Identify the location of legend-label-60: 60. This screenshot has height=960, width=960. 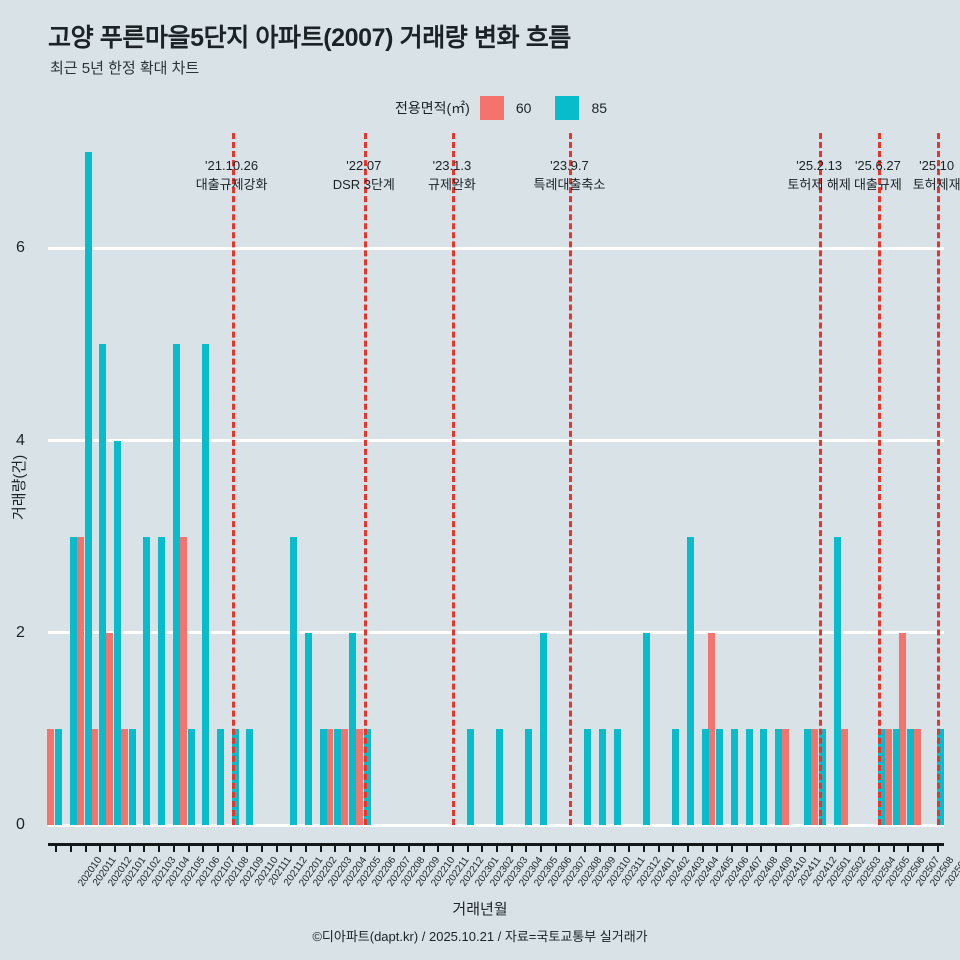
(523, 108).